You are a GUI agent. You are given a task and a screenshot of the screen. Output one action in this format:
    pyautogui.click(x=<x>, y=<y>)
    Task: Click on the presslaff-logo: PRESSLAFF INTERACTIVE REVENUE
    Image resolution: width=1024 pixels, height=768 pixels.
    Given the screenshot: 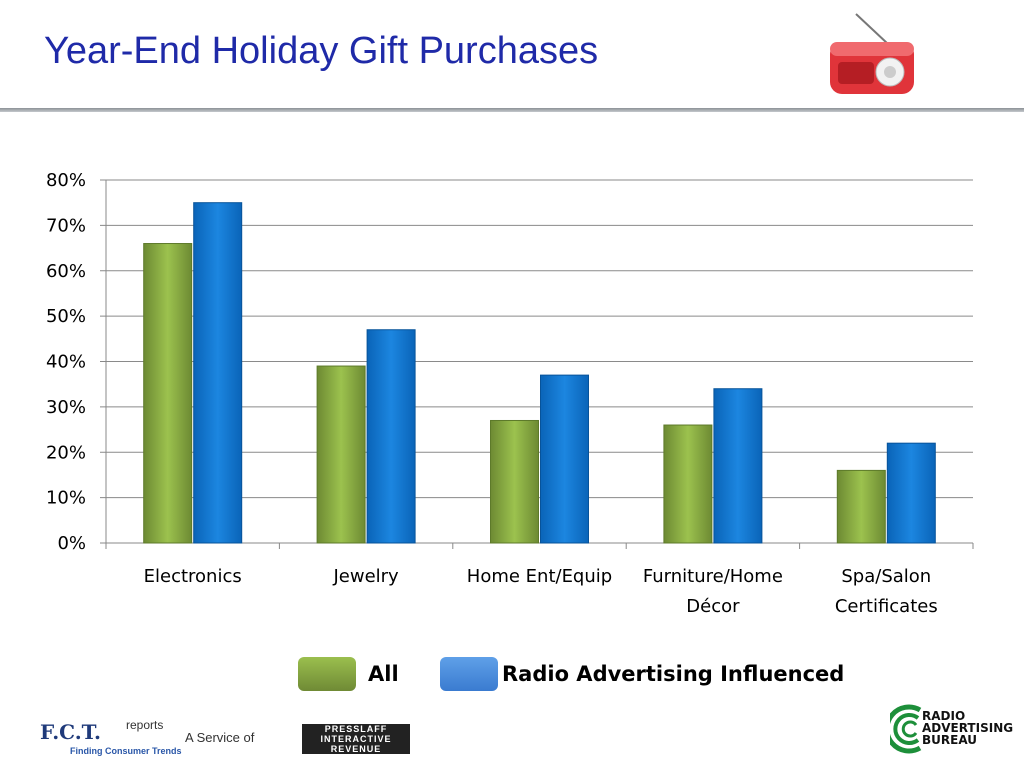 What is the action you would take?
    pyautogui.click(x=356, y=739)
    